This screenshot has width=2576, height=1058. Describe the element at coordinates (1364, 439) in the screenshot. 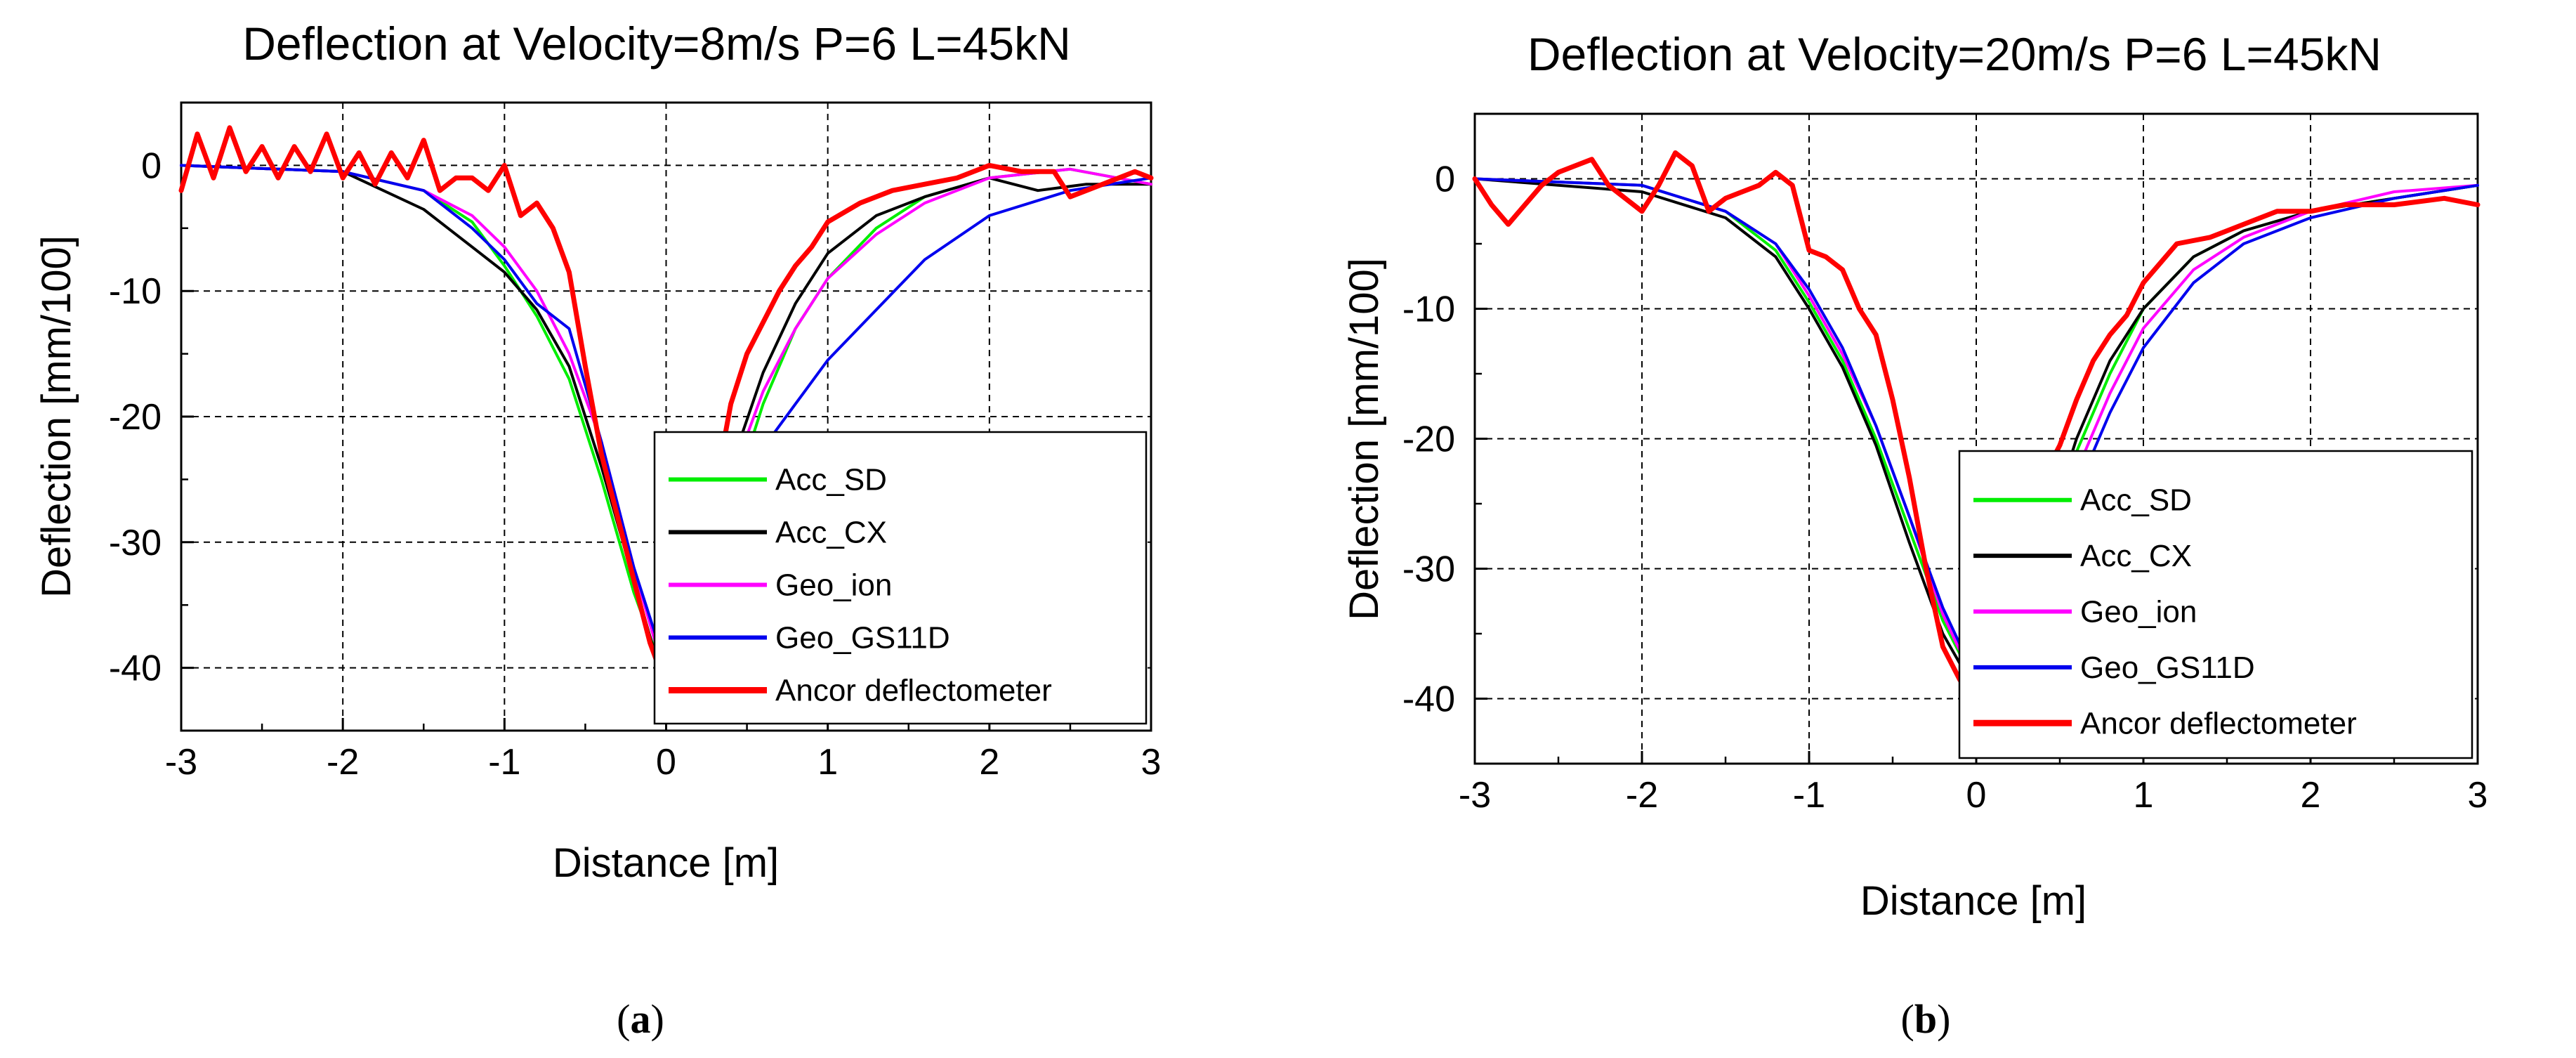

I see `chart-b-y-axis-label: Deflection [mm/100]` at that location.